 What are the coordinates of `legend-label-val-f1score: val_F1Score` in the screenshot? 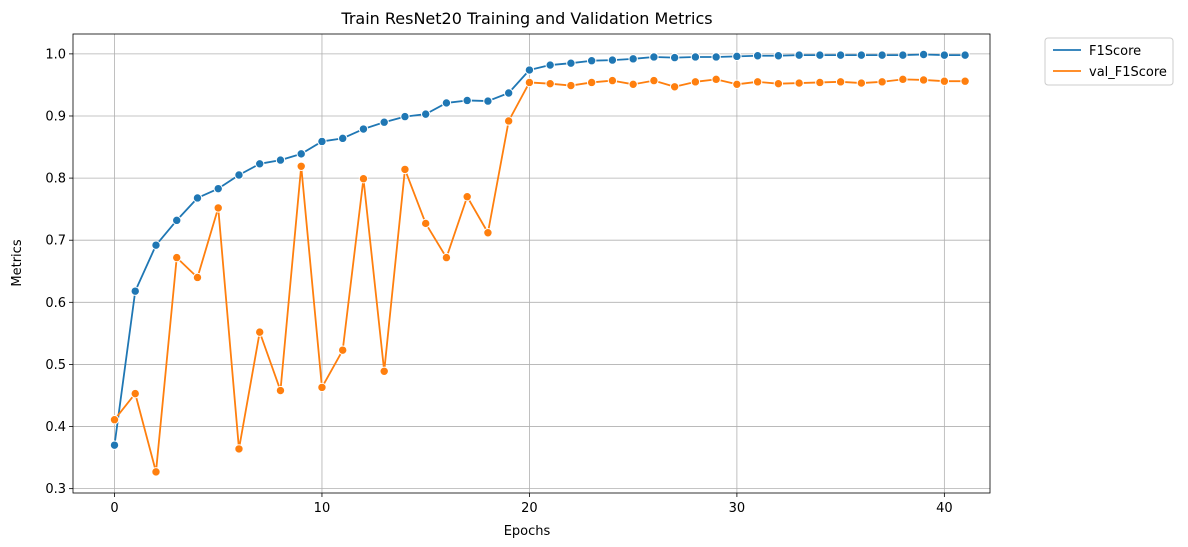 It's located at (1128, 72).